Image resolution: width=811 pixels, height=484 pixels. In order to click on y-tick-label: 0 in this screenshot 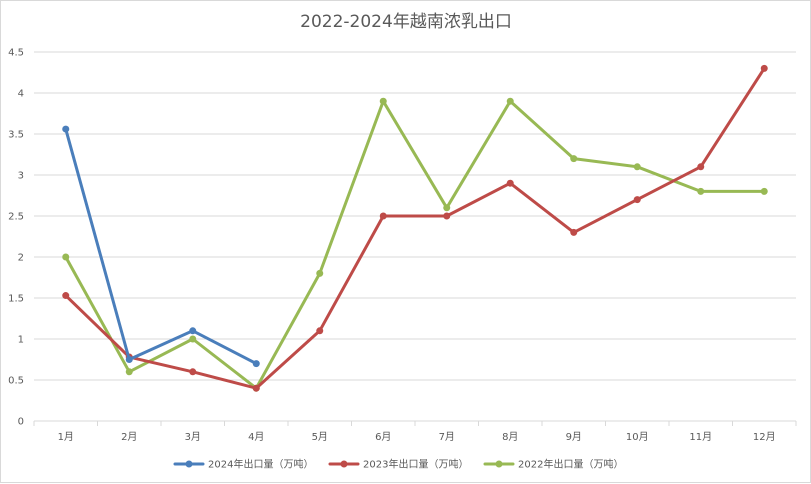, I will do `click(21, 422)`.